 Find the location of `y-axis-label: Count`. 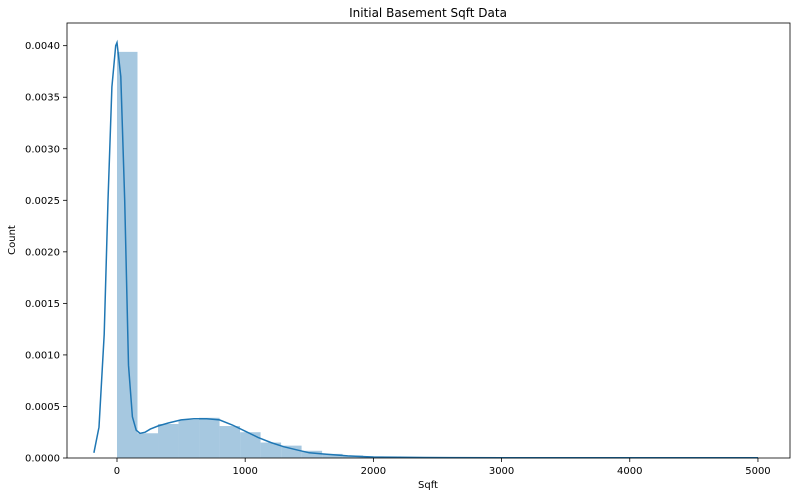

y-axis-label: Count is located at coordinates (12, 240).